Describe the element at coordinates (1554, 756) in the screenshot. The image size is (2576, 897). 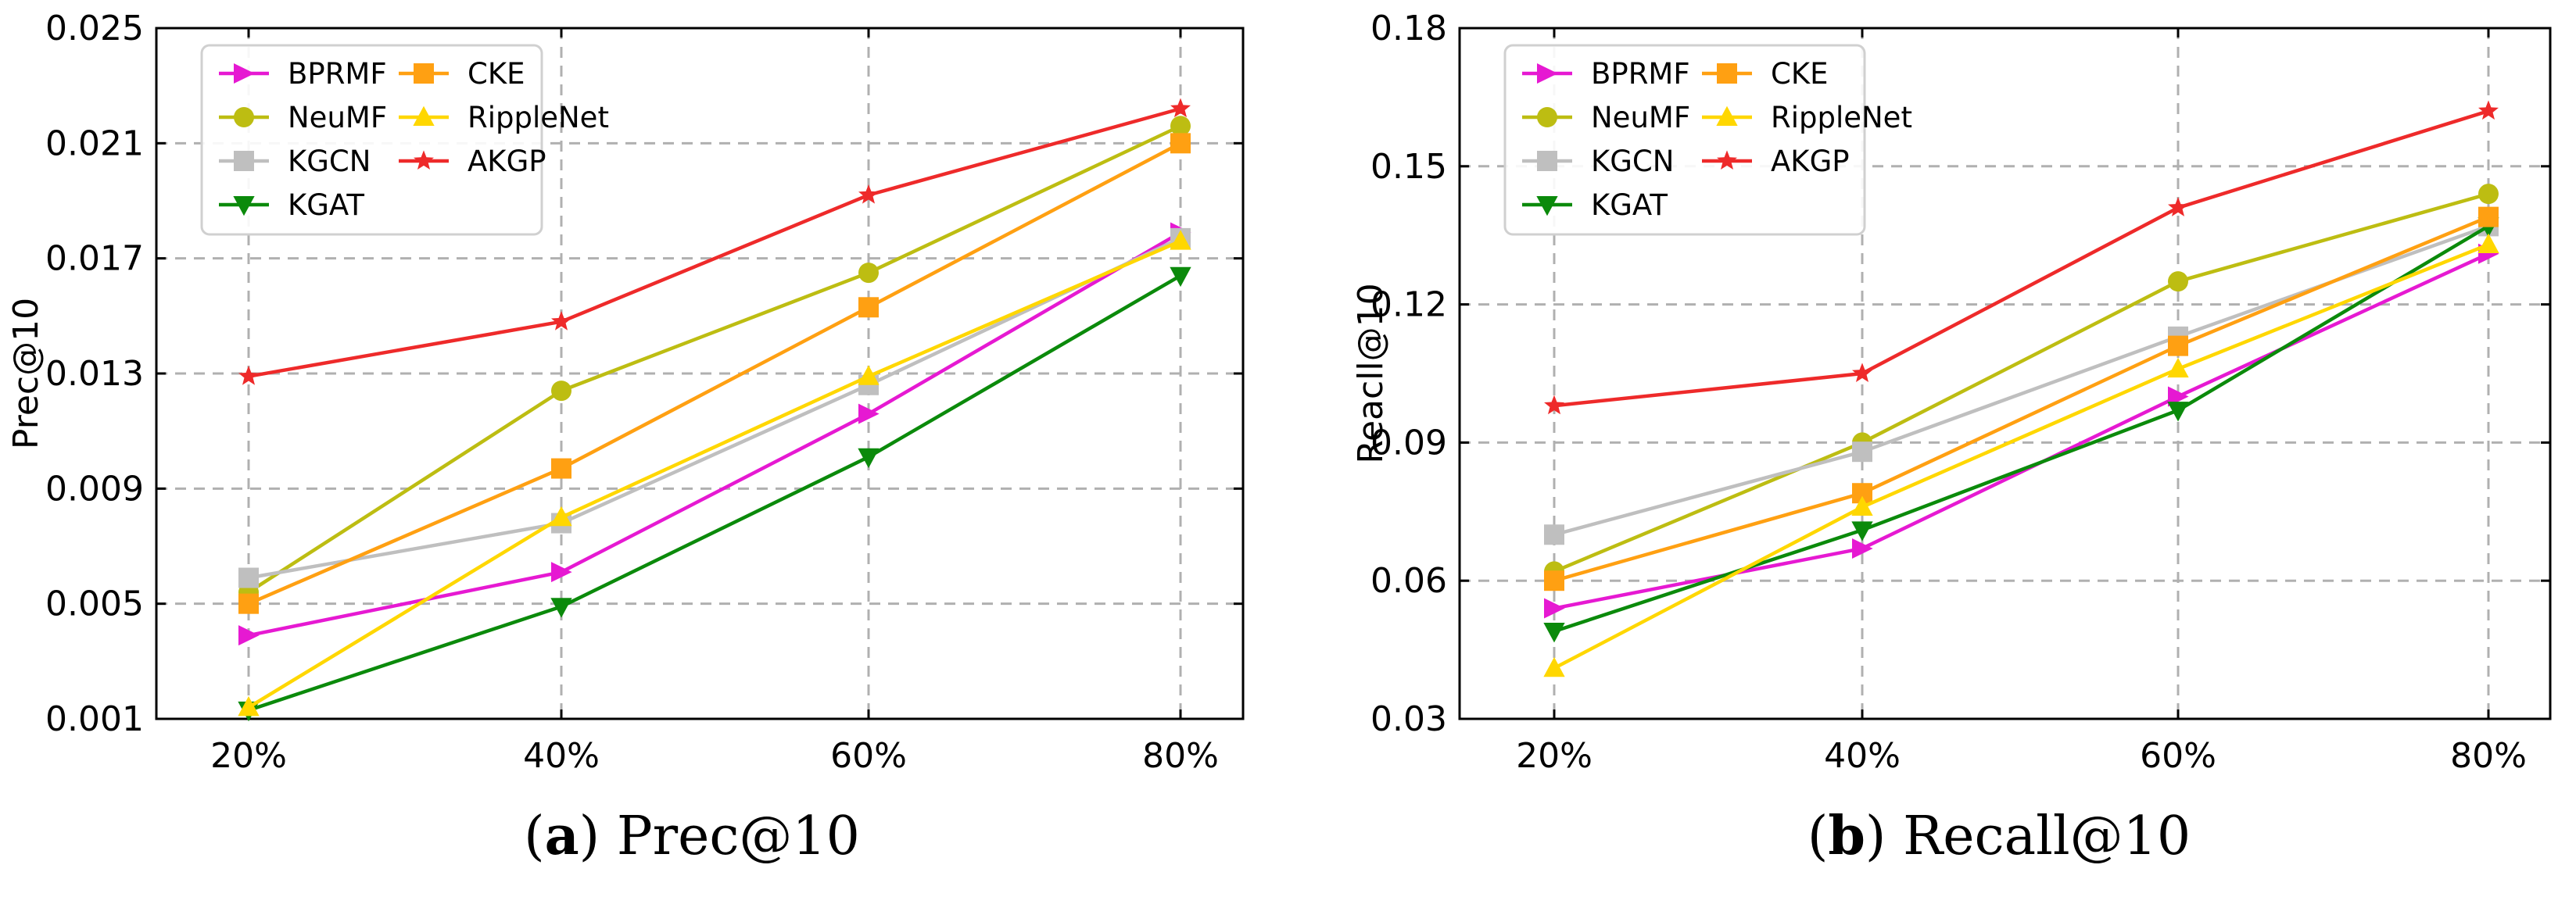
I see `x-tick-label: 20%` at that location.